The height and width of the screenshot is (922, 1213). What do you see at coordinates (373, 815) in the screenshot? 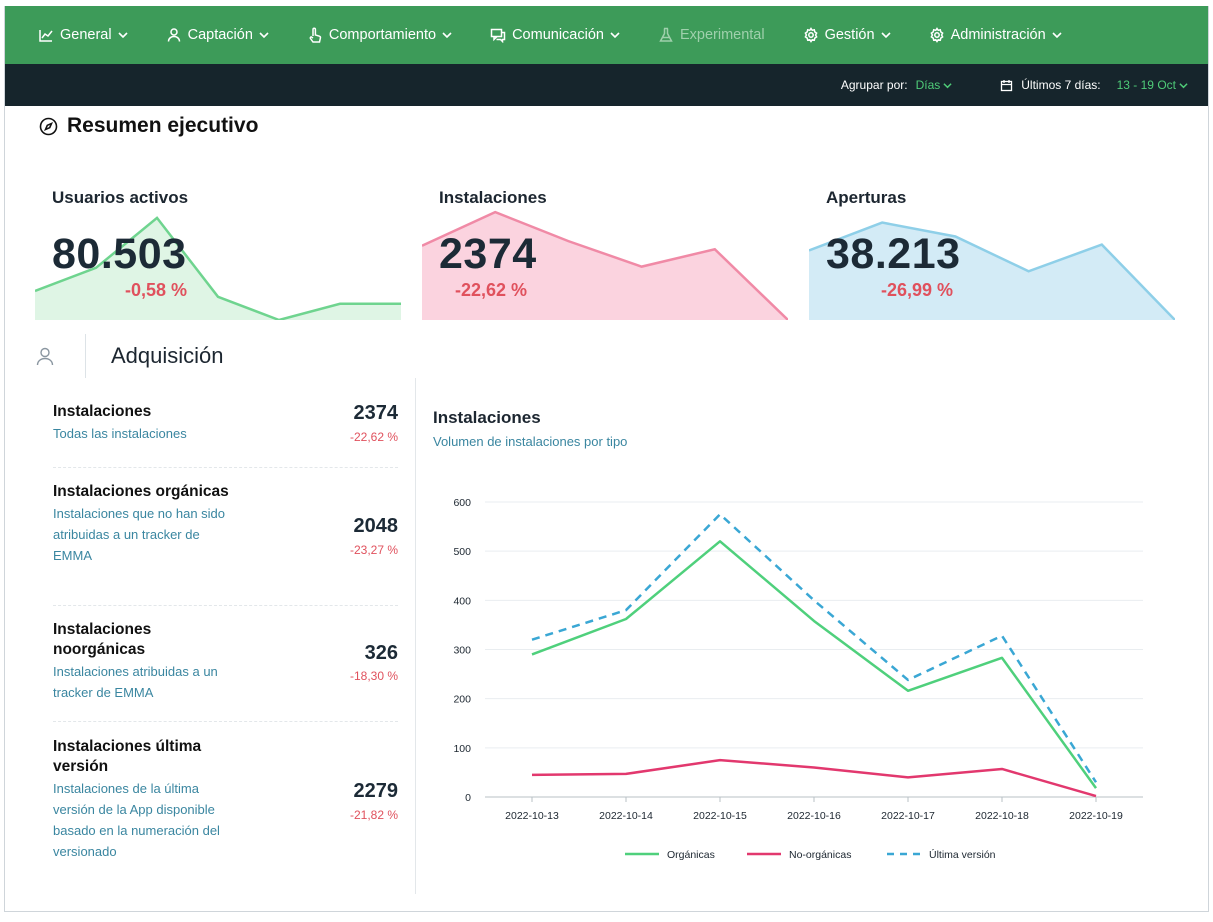
I see `metric-change: -21,82 %` at bounding box center [373, 815].